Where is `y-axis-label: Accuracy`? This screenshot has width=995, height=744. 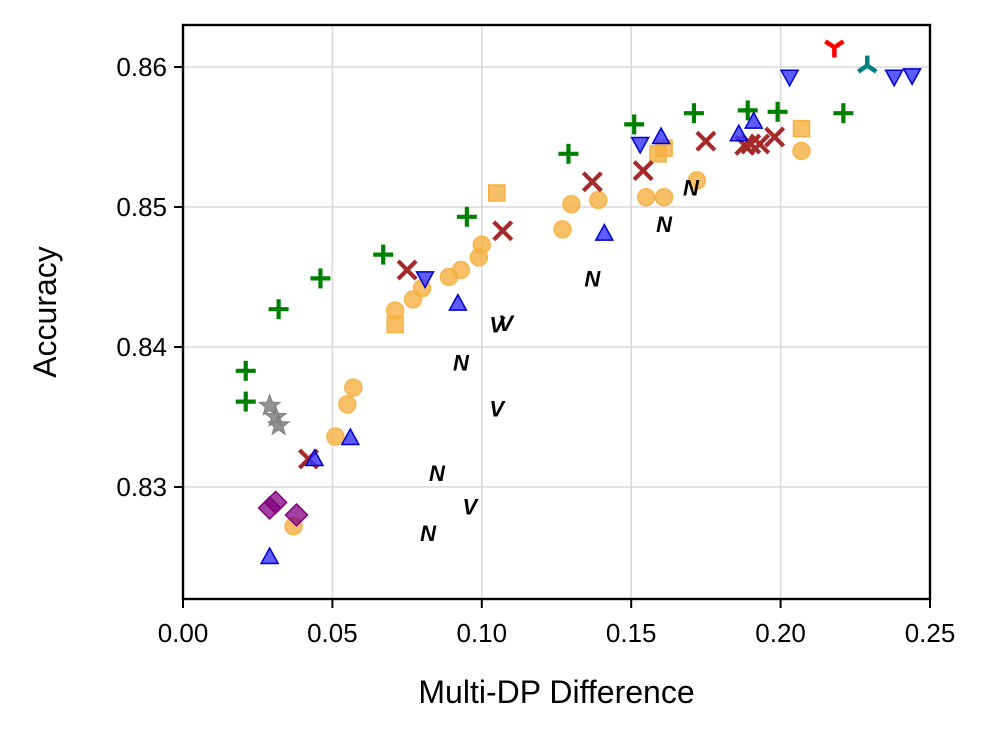
y-axis-label: Accuracy is located at coordinates (45, 312).